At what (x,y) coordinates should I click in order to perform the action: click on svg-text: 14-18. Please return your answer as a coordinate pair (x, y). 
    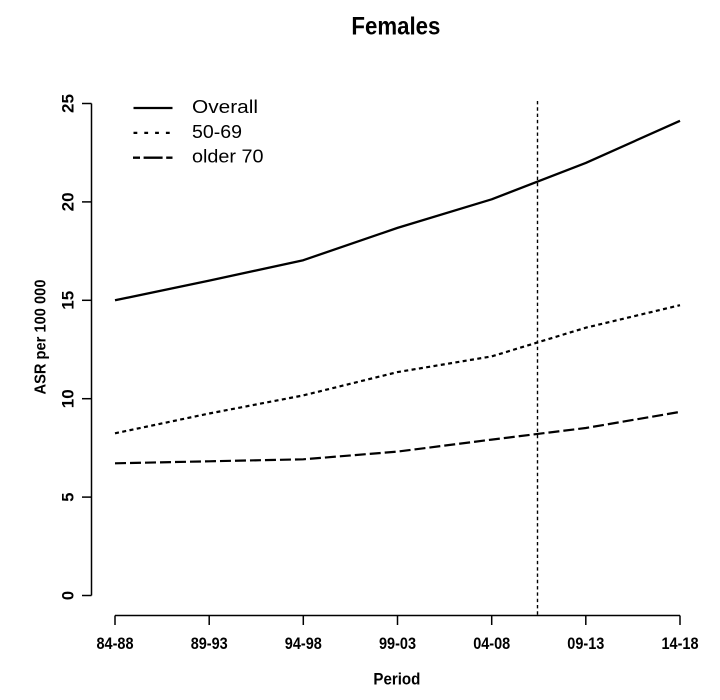
    Looking at the image, I should click on (680, 644).